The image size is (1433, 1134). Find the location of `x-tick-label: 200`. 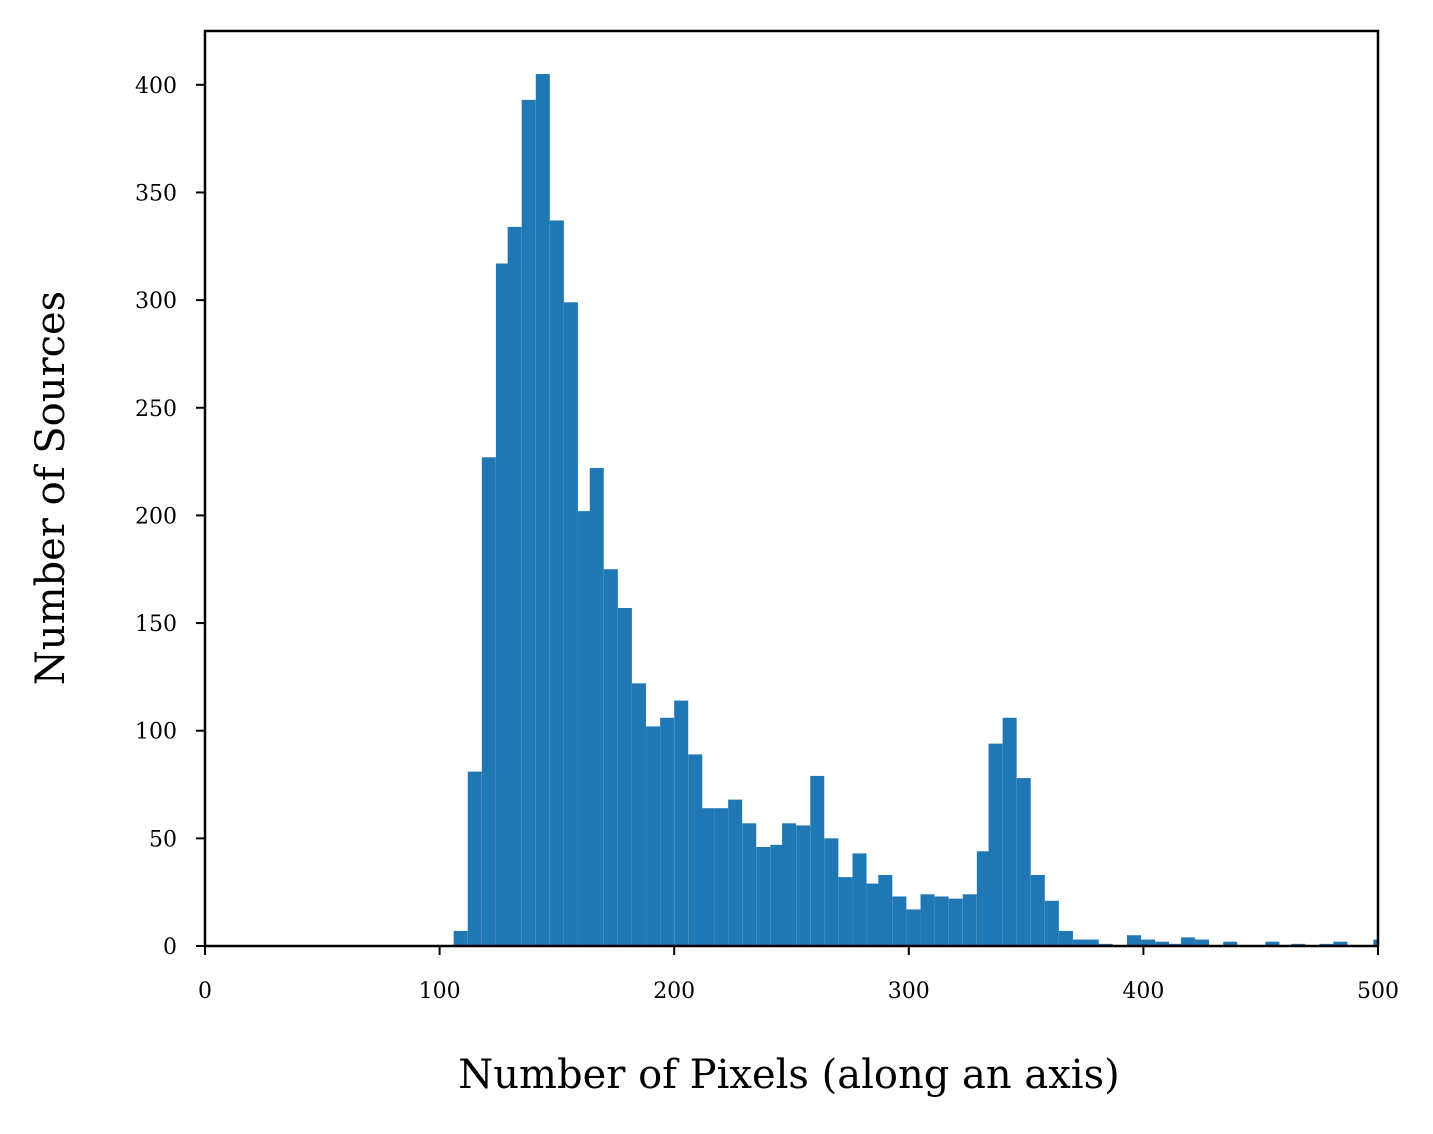

x-tick-label: 200 is located at coordinates (674, 991).